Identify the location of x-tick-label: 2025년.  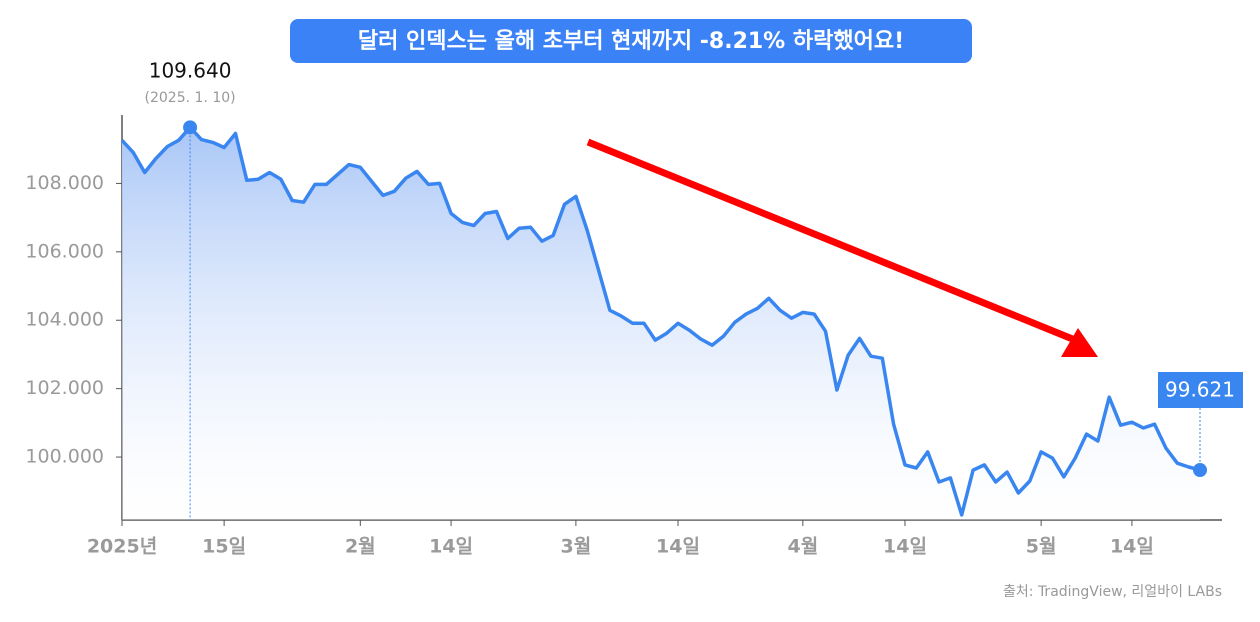
(122, 547).